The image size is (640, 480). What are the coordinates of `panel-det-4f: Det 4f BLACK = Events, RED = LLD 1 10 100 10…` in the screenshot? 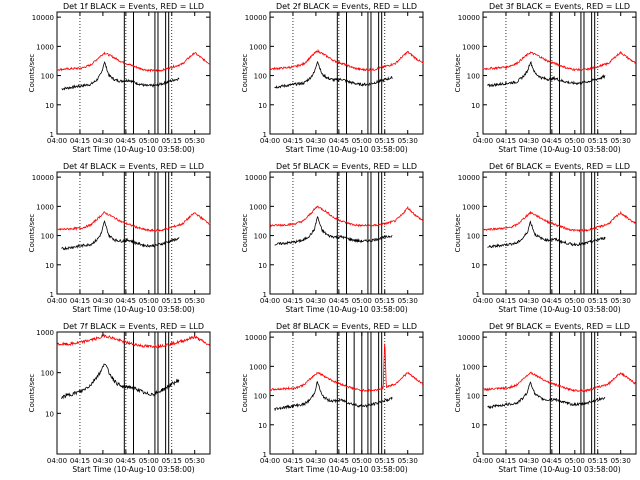 It's located at (119, 238).